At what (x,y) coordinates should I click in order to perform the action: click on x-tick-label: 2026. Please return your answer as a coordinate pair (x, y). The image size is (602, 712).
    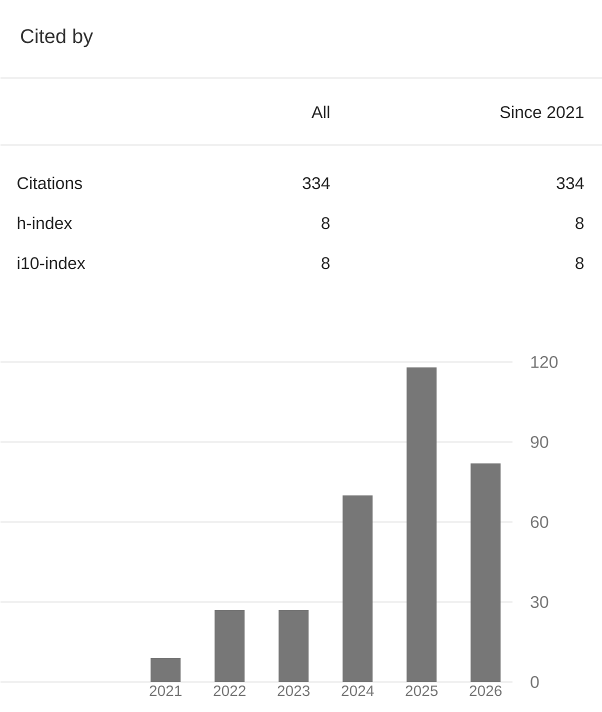
    Looking at the image, I should click on (486, 691).